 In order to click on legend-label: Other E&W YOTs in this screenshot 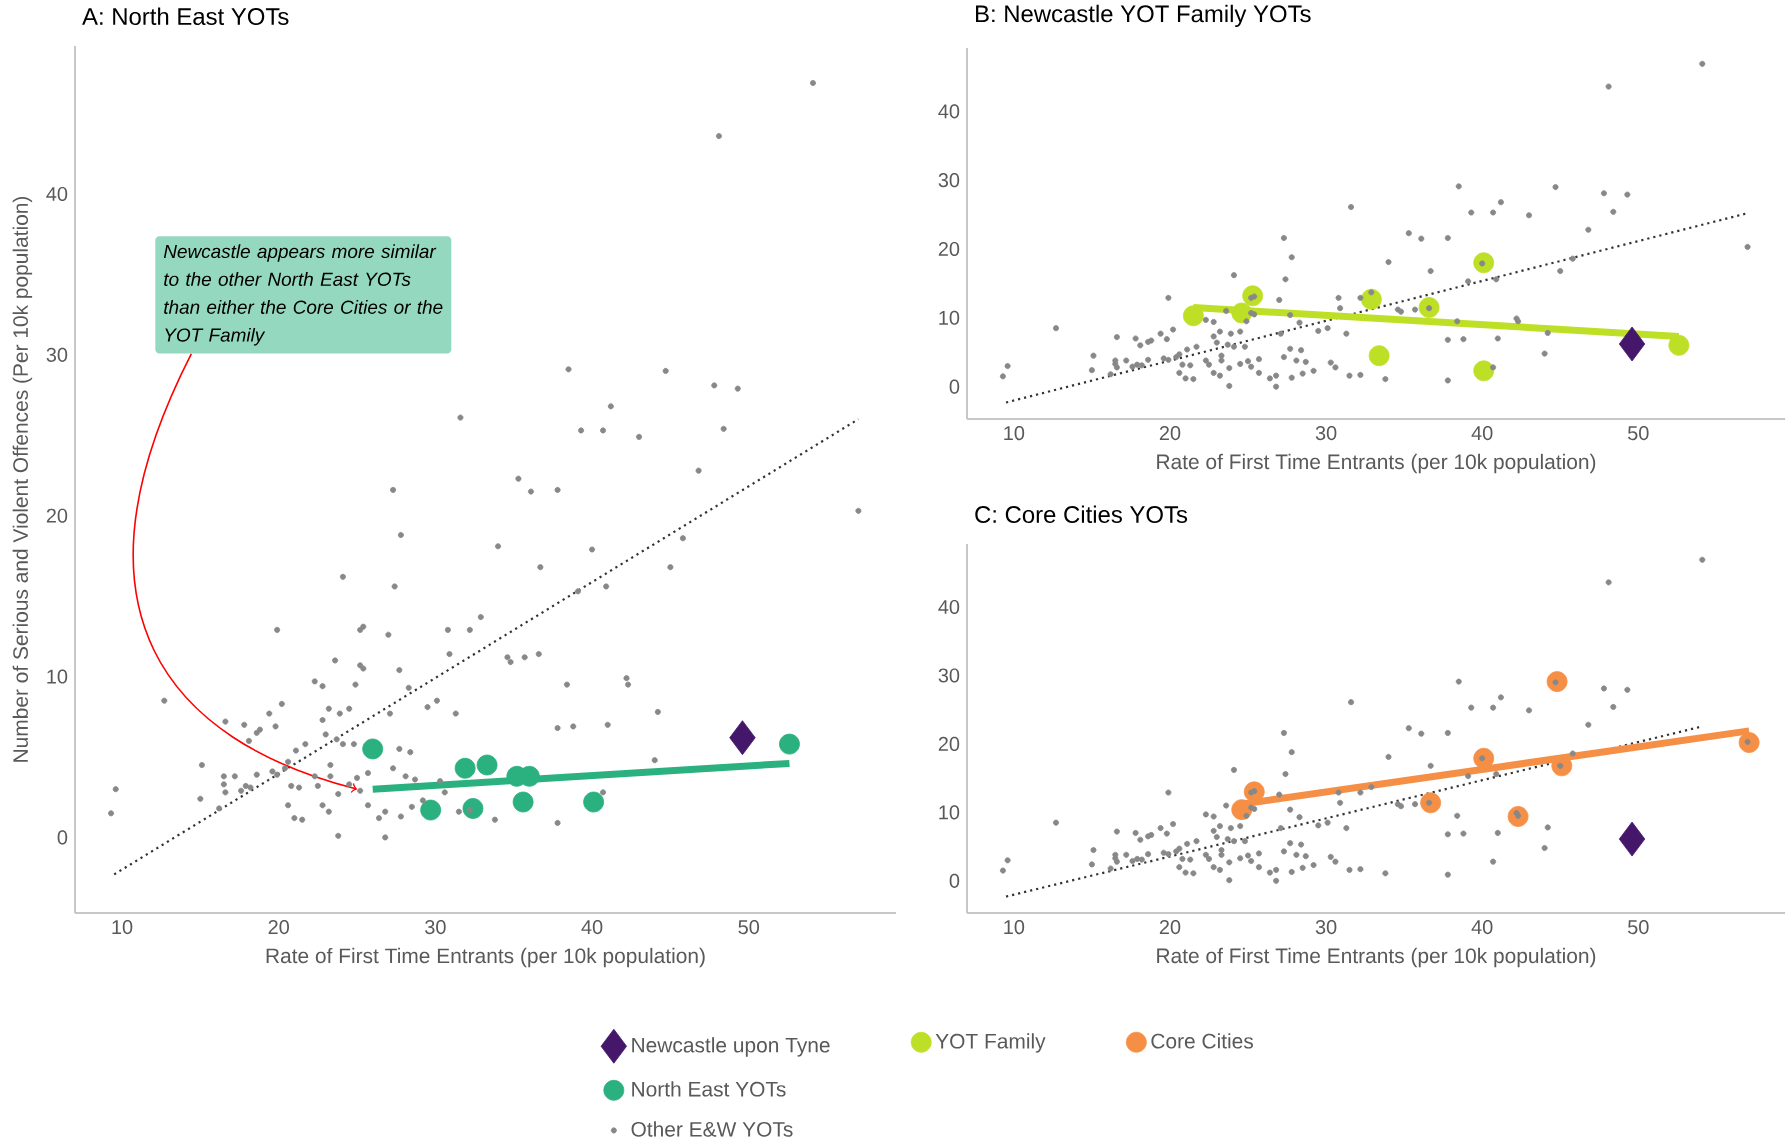, I will do `click(712, 1129)`.